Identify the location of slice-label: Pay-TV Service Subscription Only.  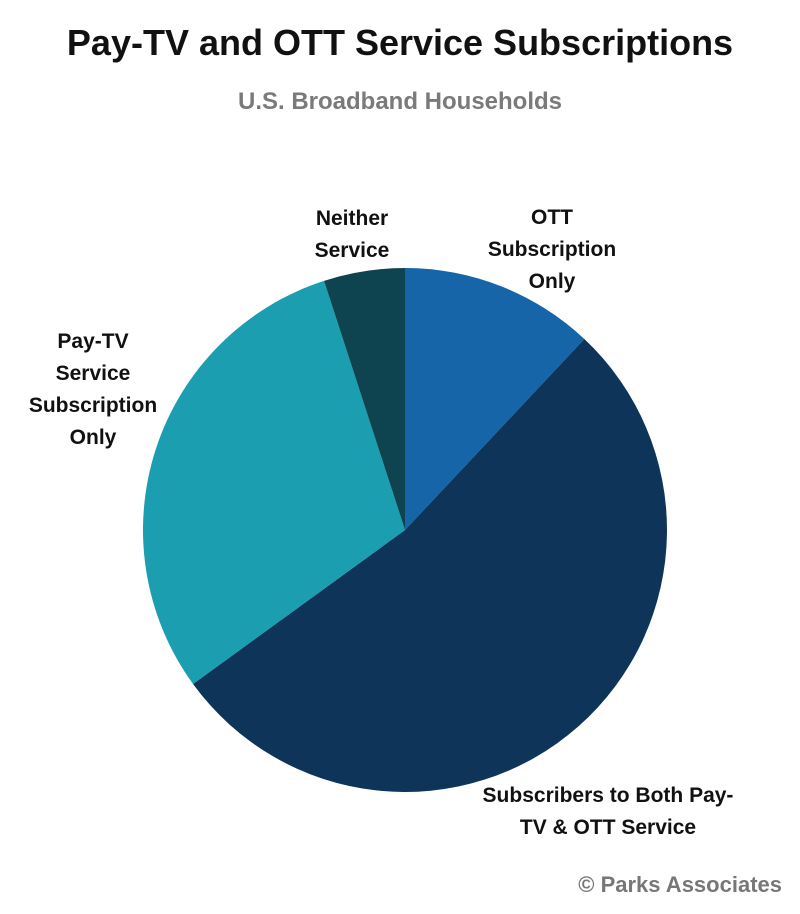
(93, 389).